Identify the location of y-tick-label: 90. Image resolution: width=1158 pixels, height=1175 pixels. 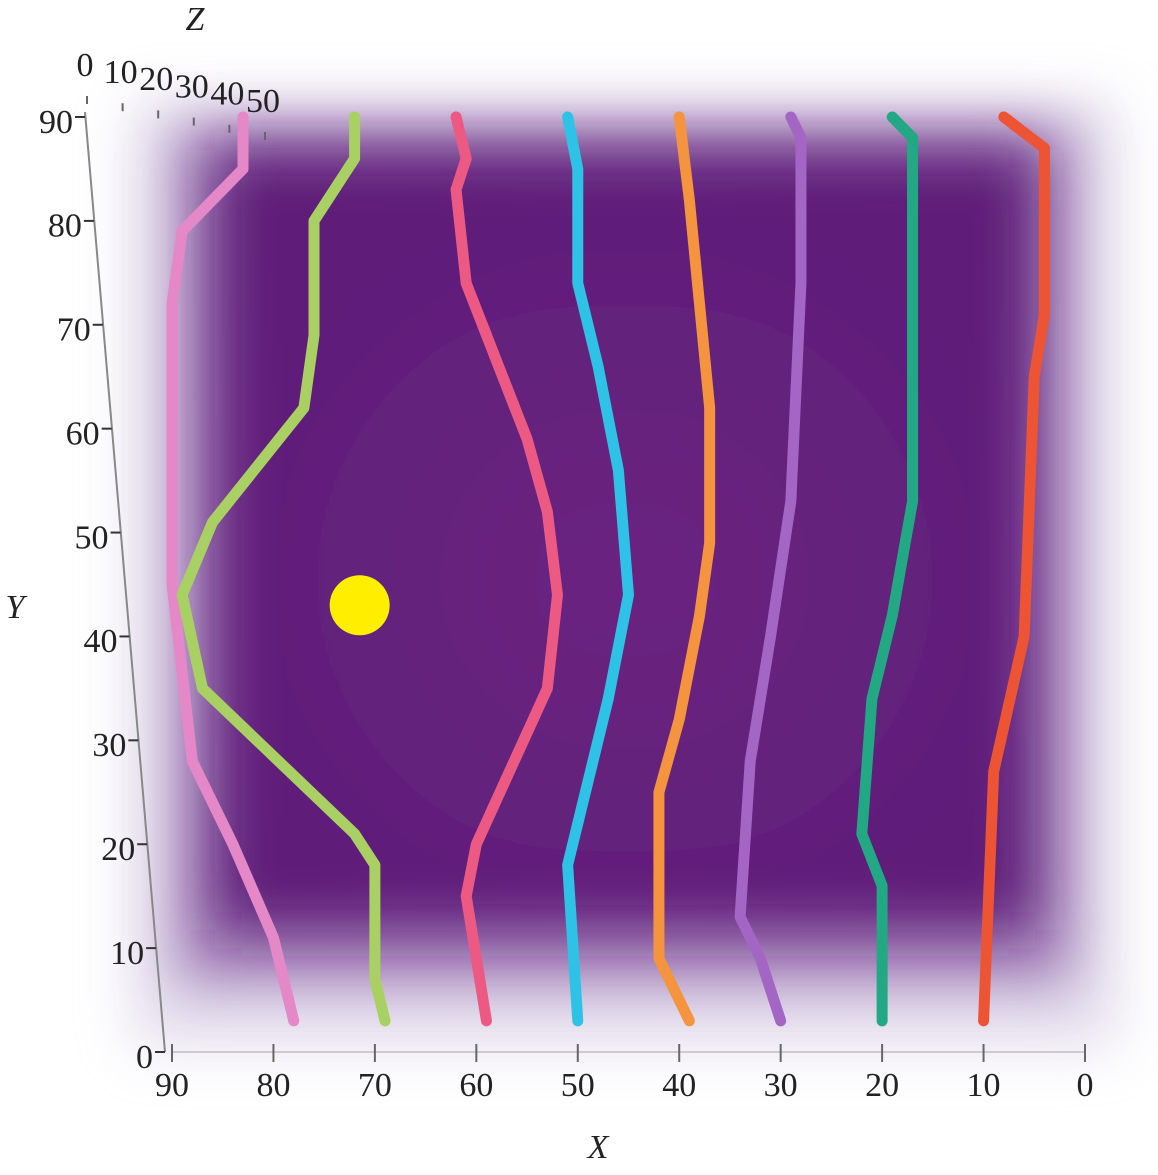
(56, 122).